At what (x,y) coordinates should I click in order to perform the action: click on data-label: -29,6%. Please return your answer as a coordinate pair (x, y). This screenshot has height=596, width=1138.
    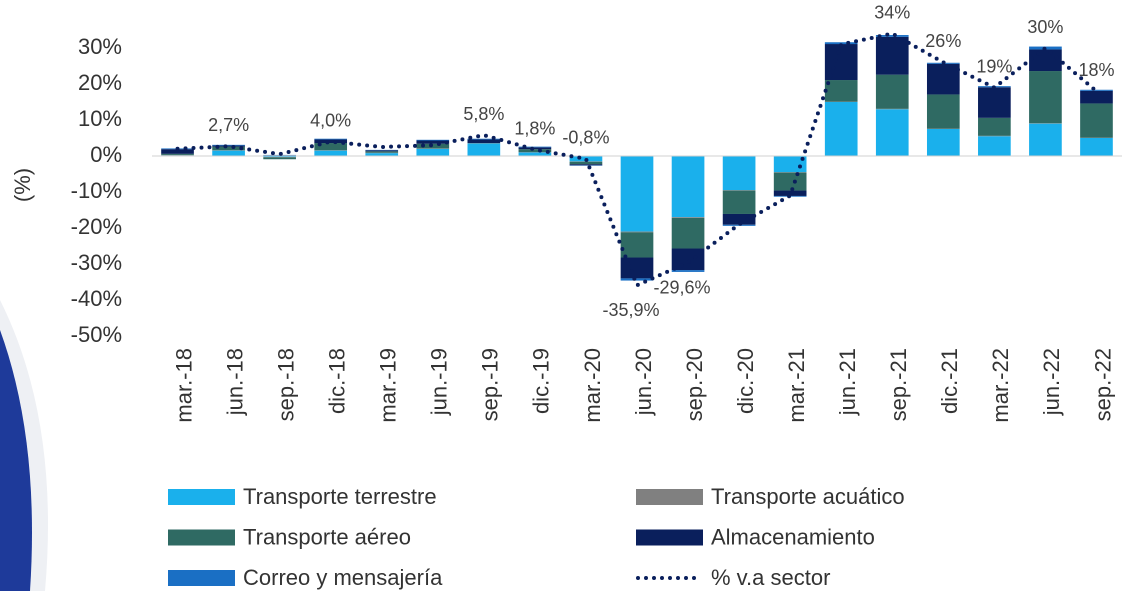
    Looking at the image, I should click on (682, 287).